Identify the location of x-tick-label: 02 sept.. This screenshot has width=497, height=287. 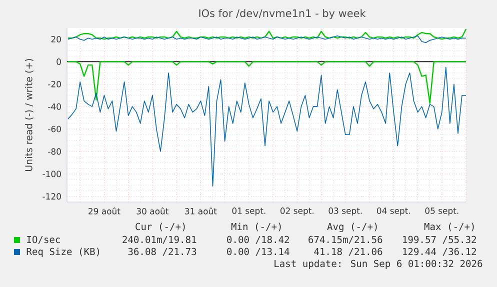
(297, 212).